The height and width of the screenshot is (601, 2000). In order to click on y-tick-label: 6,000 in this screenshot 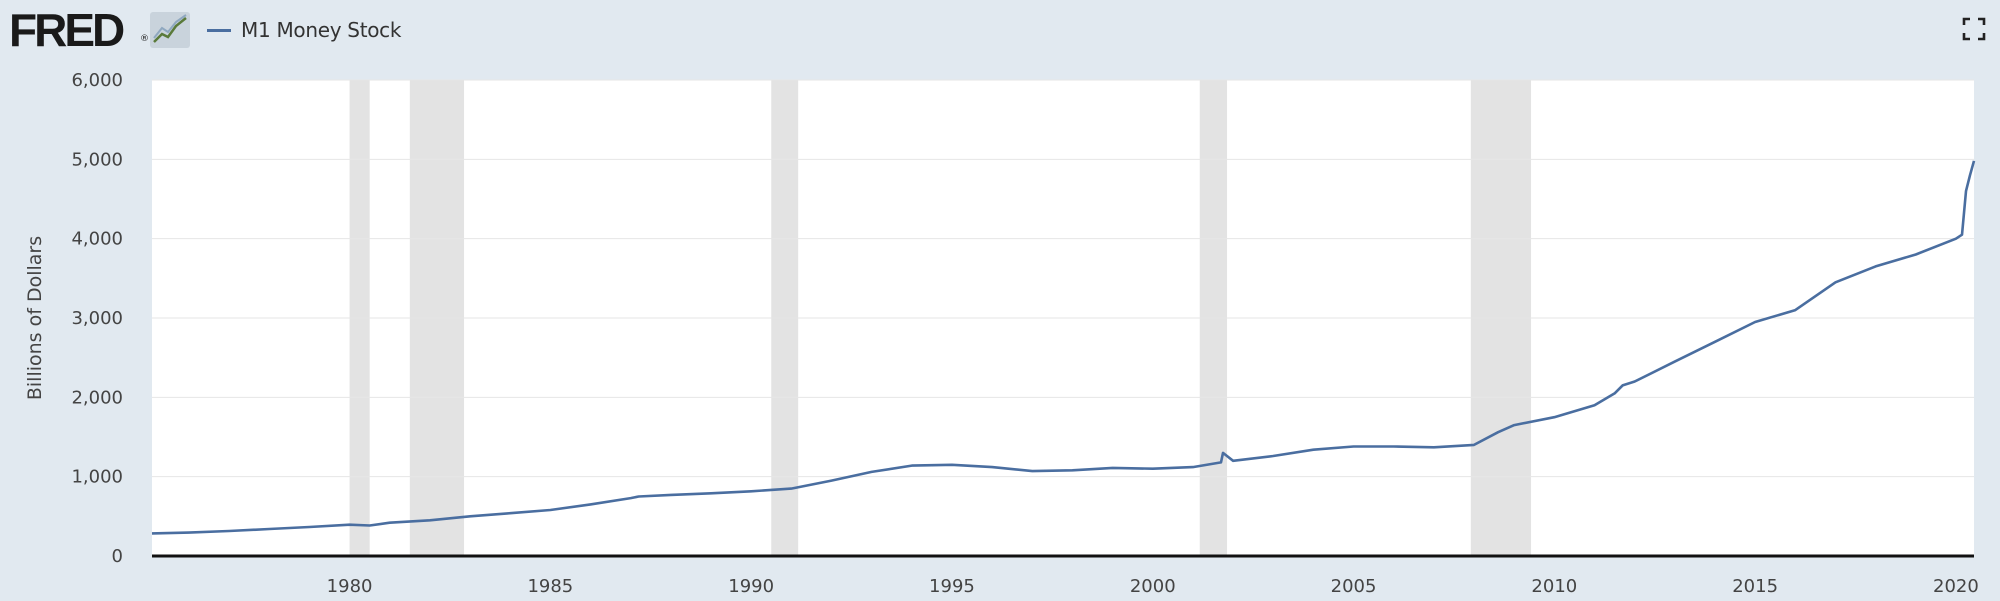, I will do `click(97, 80)`.